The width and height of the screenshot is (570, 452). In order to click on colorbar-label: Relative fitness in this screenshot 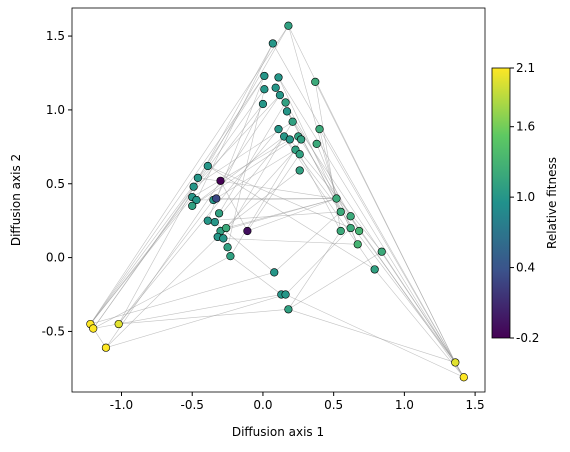, I will do `click(552, 203)`.